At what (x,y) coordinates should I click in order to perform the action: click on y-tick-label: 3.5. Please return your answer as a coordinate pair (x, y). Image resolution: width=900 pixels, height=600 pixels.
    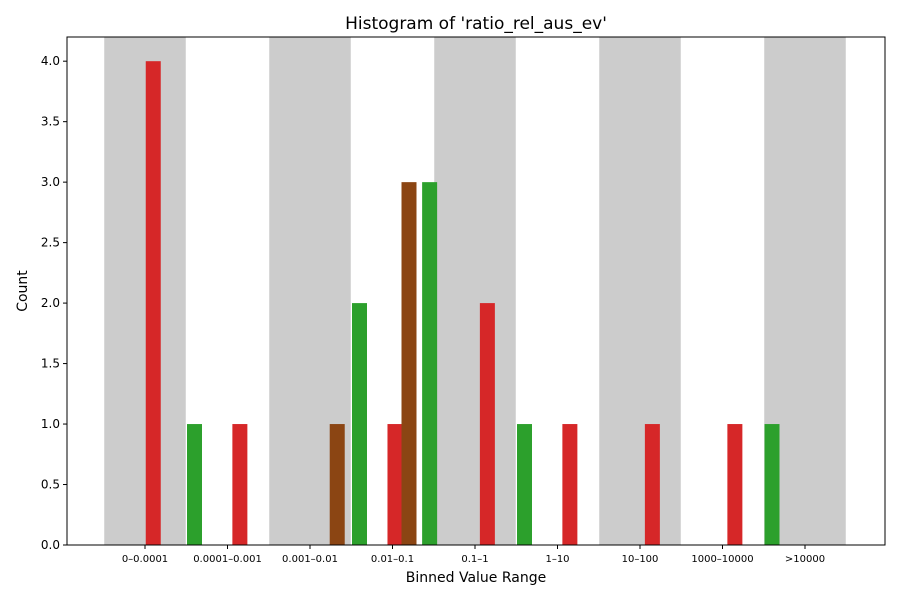
    Looking at the image, I should click on (50, 122).